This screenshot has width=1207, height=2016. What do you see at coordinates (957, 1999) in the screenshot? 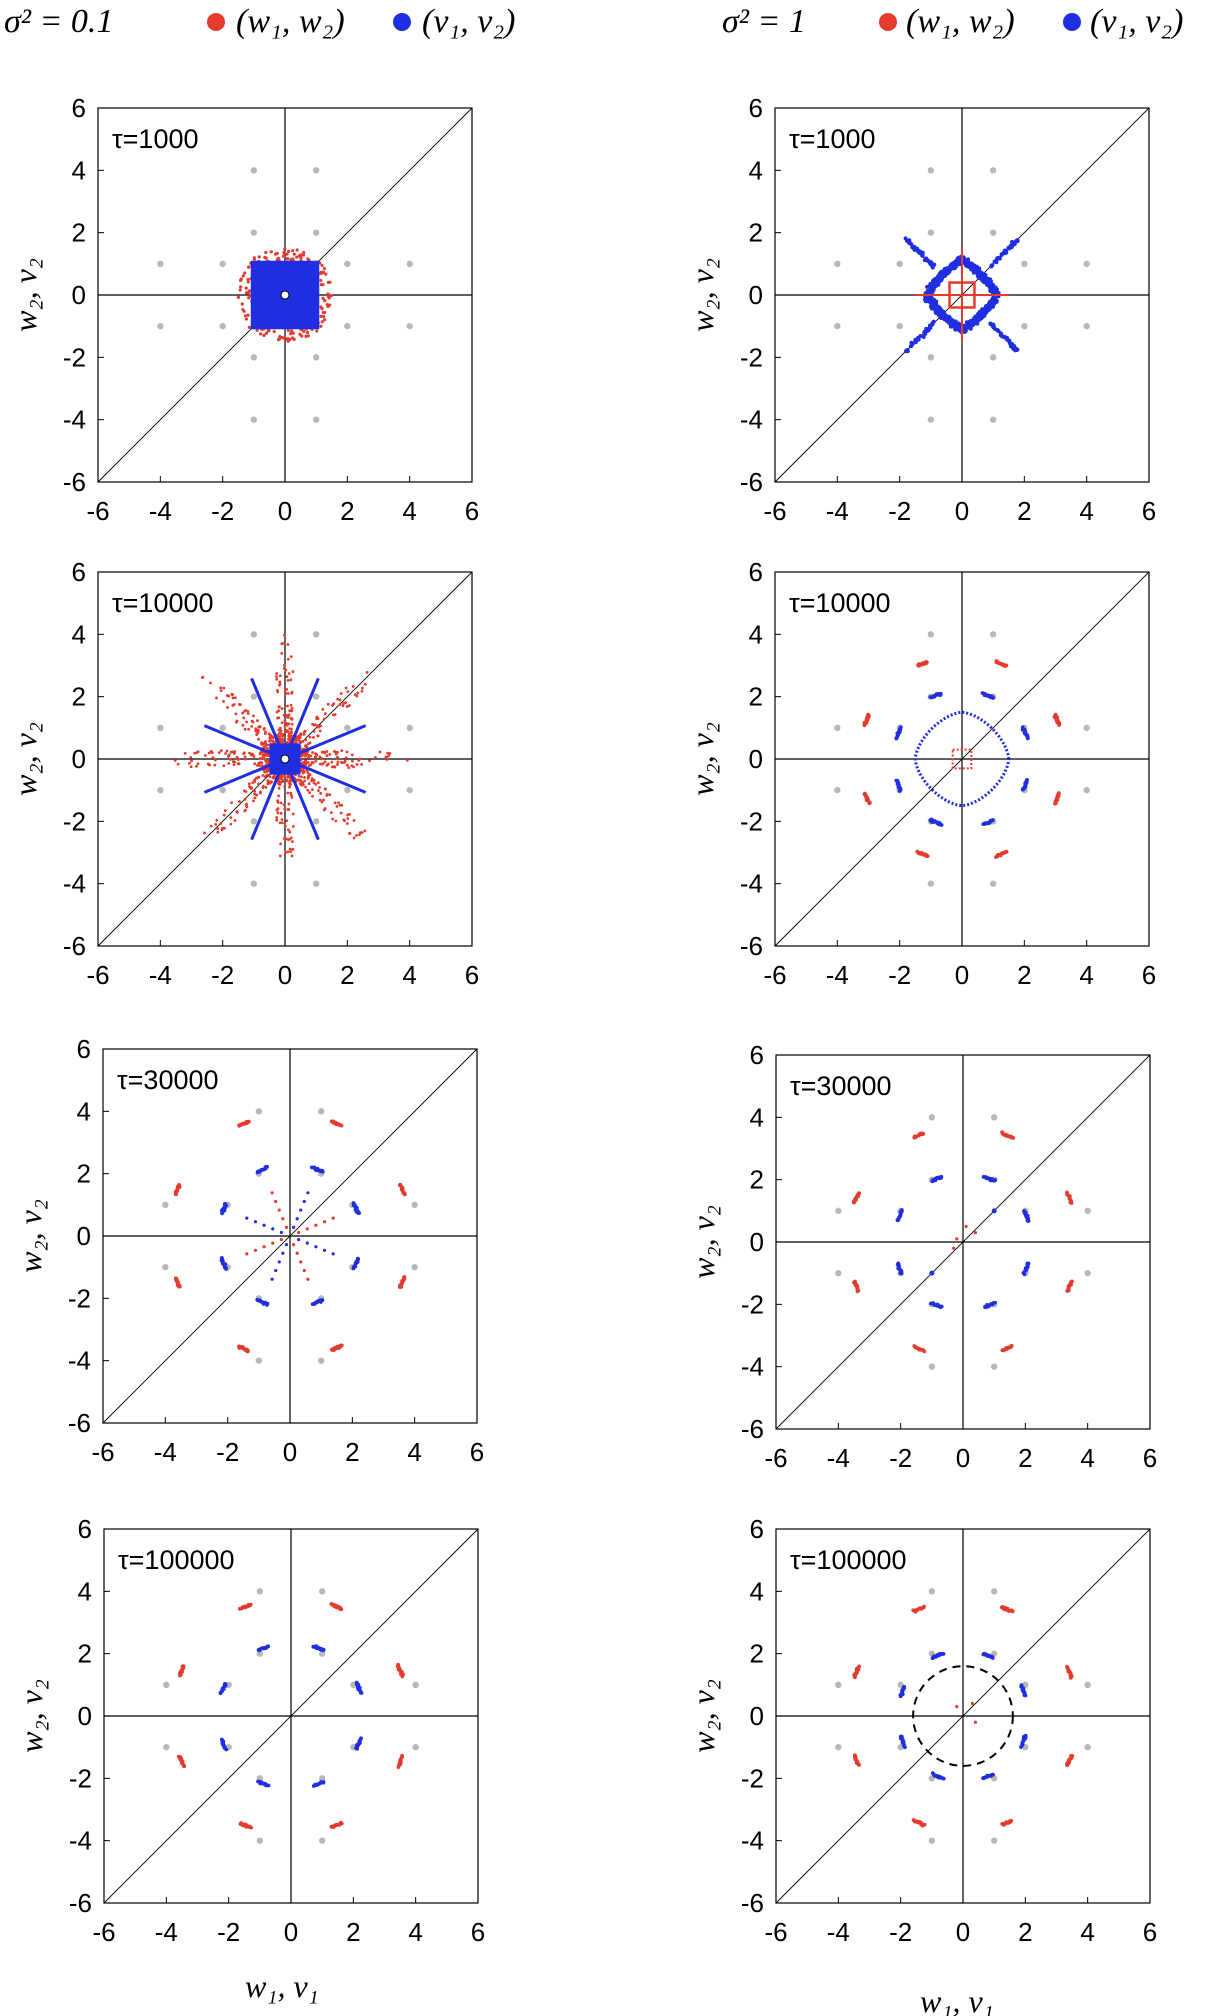
I see `x-axis-label-right: w₁, v₁` at bounding box center [957, 1999].